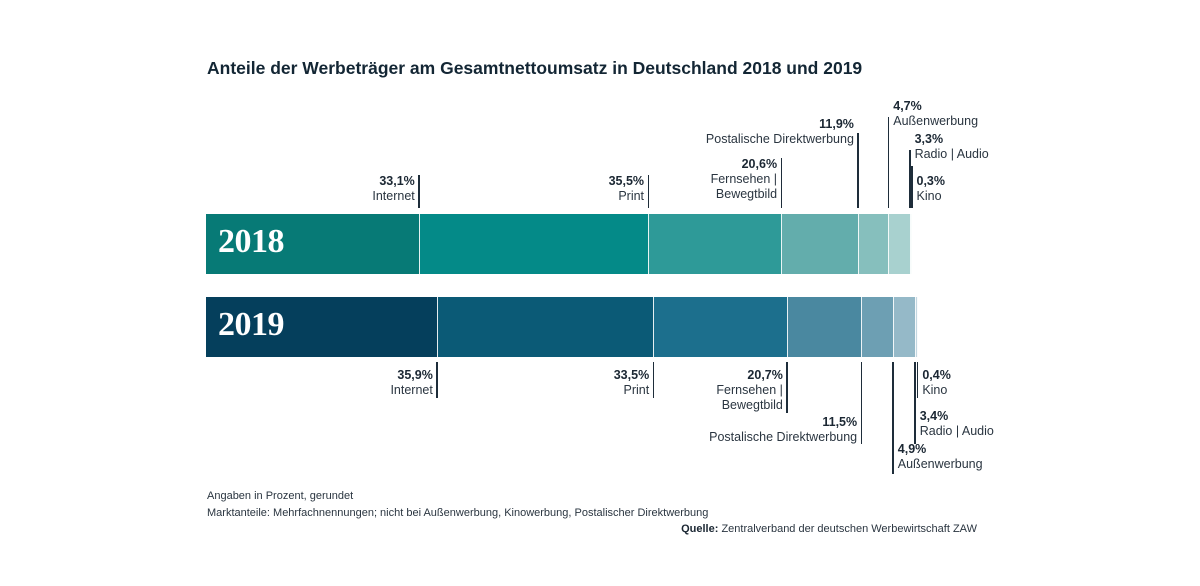  Describe the element at coordinates (878, 327) in the screenshot. I see `bar-segment-außenwerbung-2019` at that location.